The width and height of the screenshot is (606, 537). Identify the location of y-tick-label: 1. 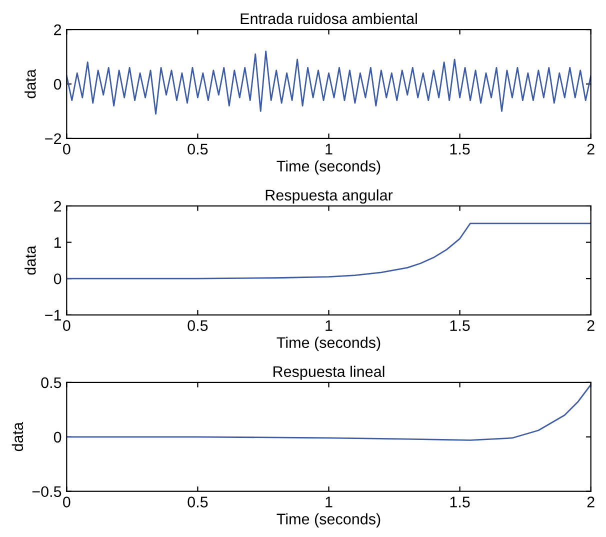
(58, 242).